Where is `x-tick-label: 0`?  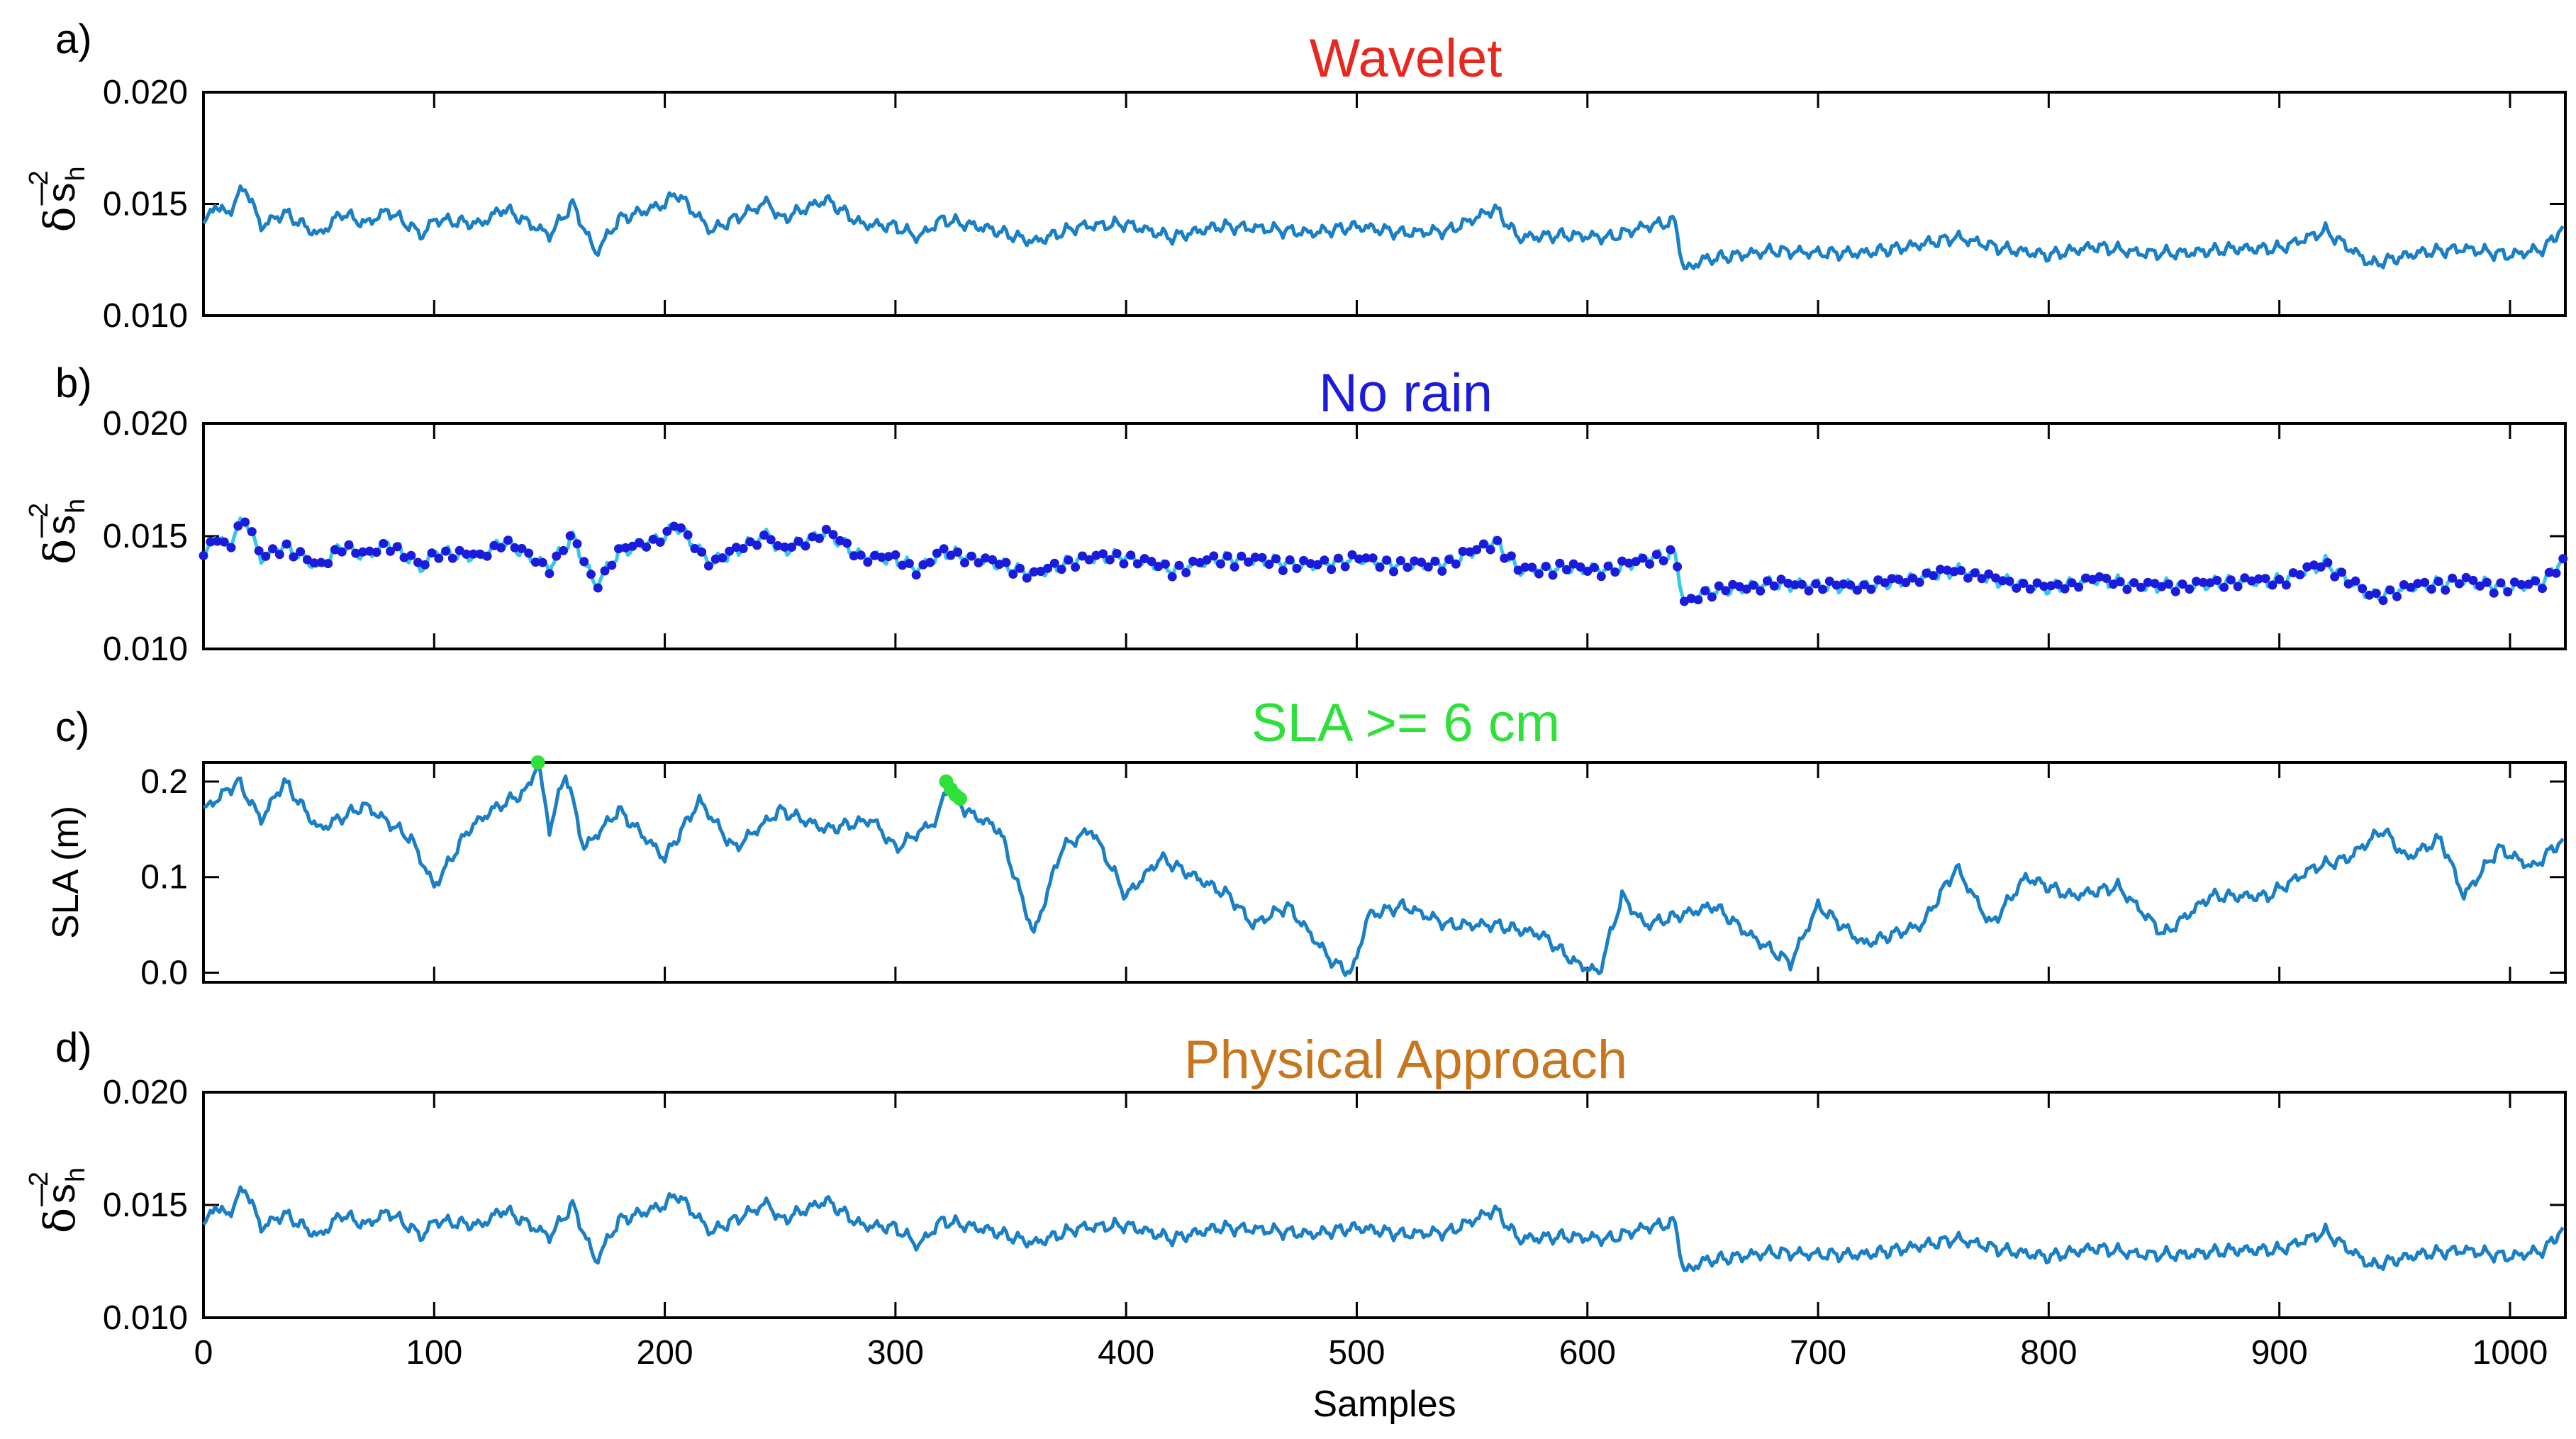
x-tick-label: 0 is located at coordinates (203, 1353).